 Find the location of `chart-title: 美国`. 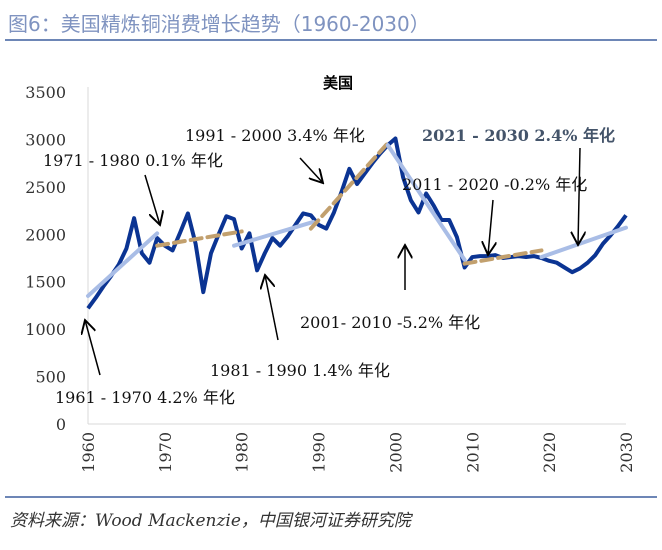

chart-title: 美国 is located at coordinates (338, 83).